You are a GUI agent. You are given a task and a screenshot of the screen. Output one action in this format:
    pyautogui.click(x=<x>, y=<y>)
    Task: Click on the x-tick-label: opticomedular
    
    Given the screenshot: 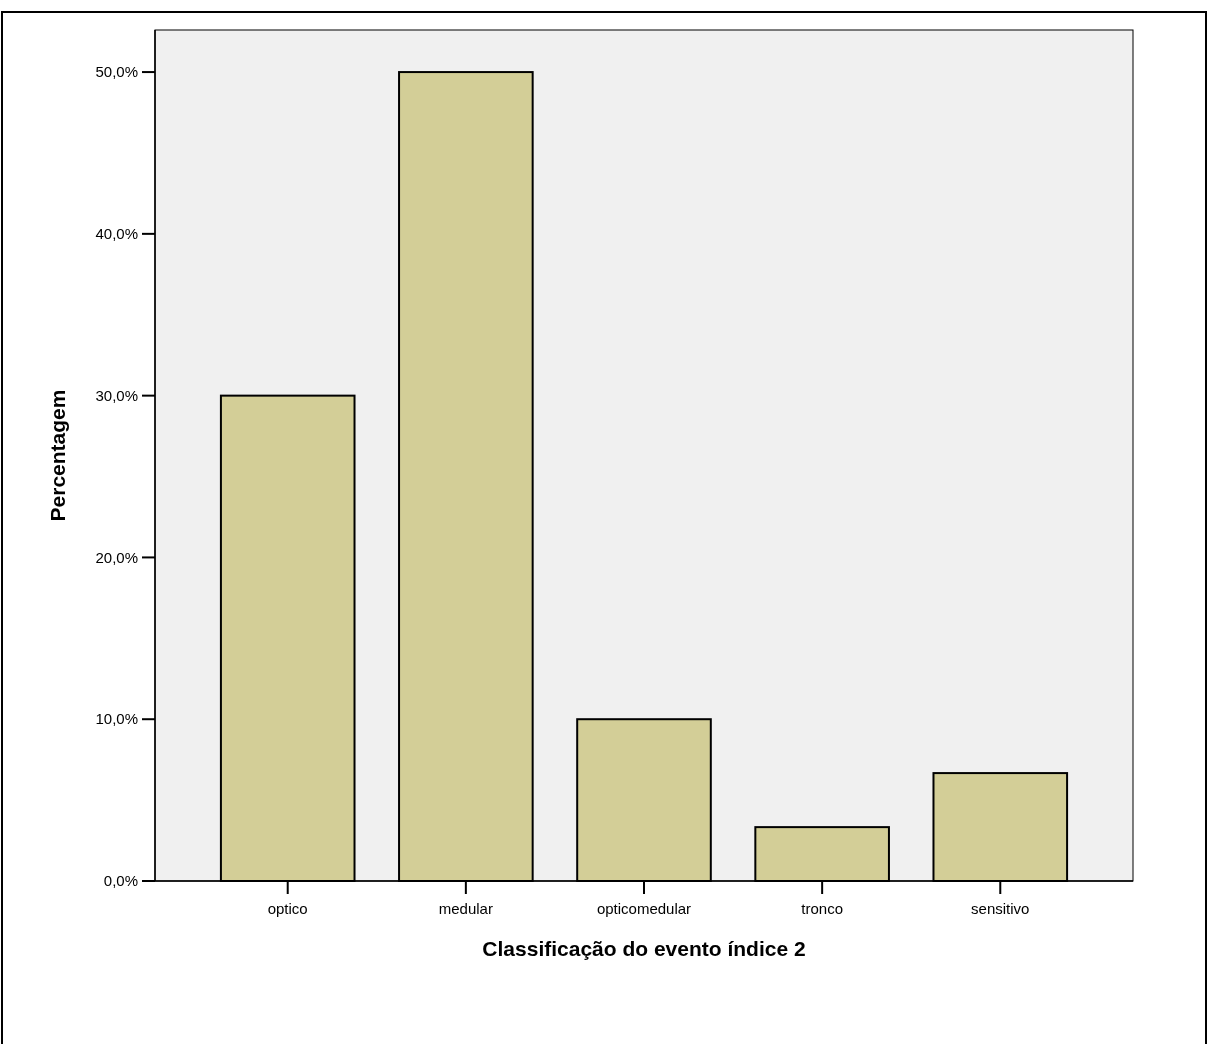 What is the action you would take?
    pyautogui.click(x=644, y=908)
    